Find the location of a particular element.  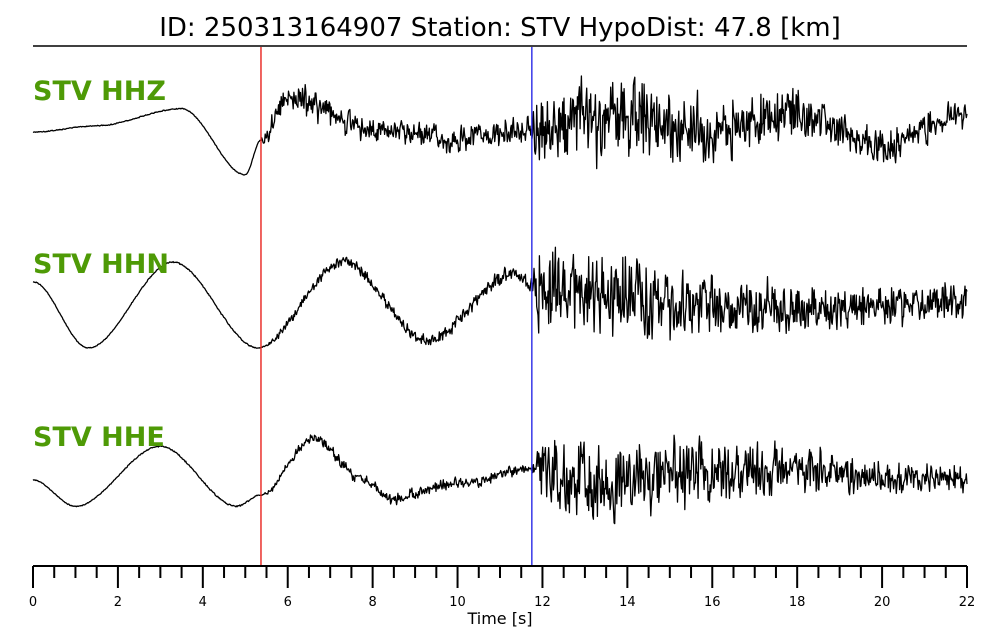

x-tick-label: 0 is located at coordinates (33, 602).